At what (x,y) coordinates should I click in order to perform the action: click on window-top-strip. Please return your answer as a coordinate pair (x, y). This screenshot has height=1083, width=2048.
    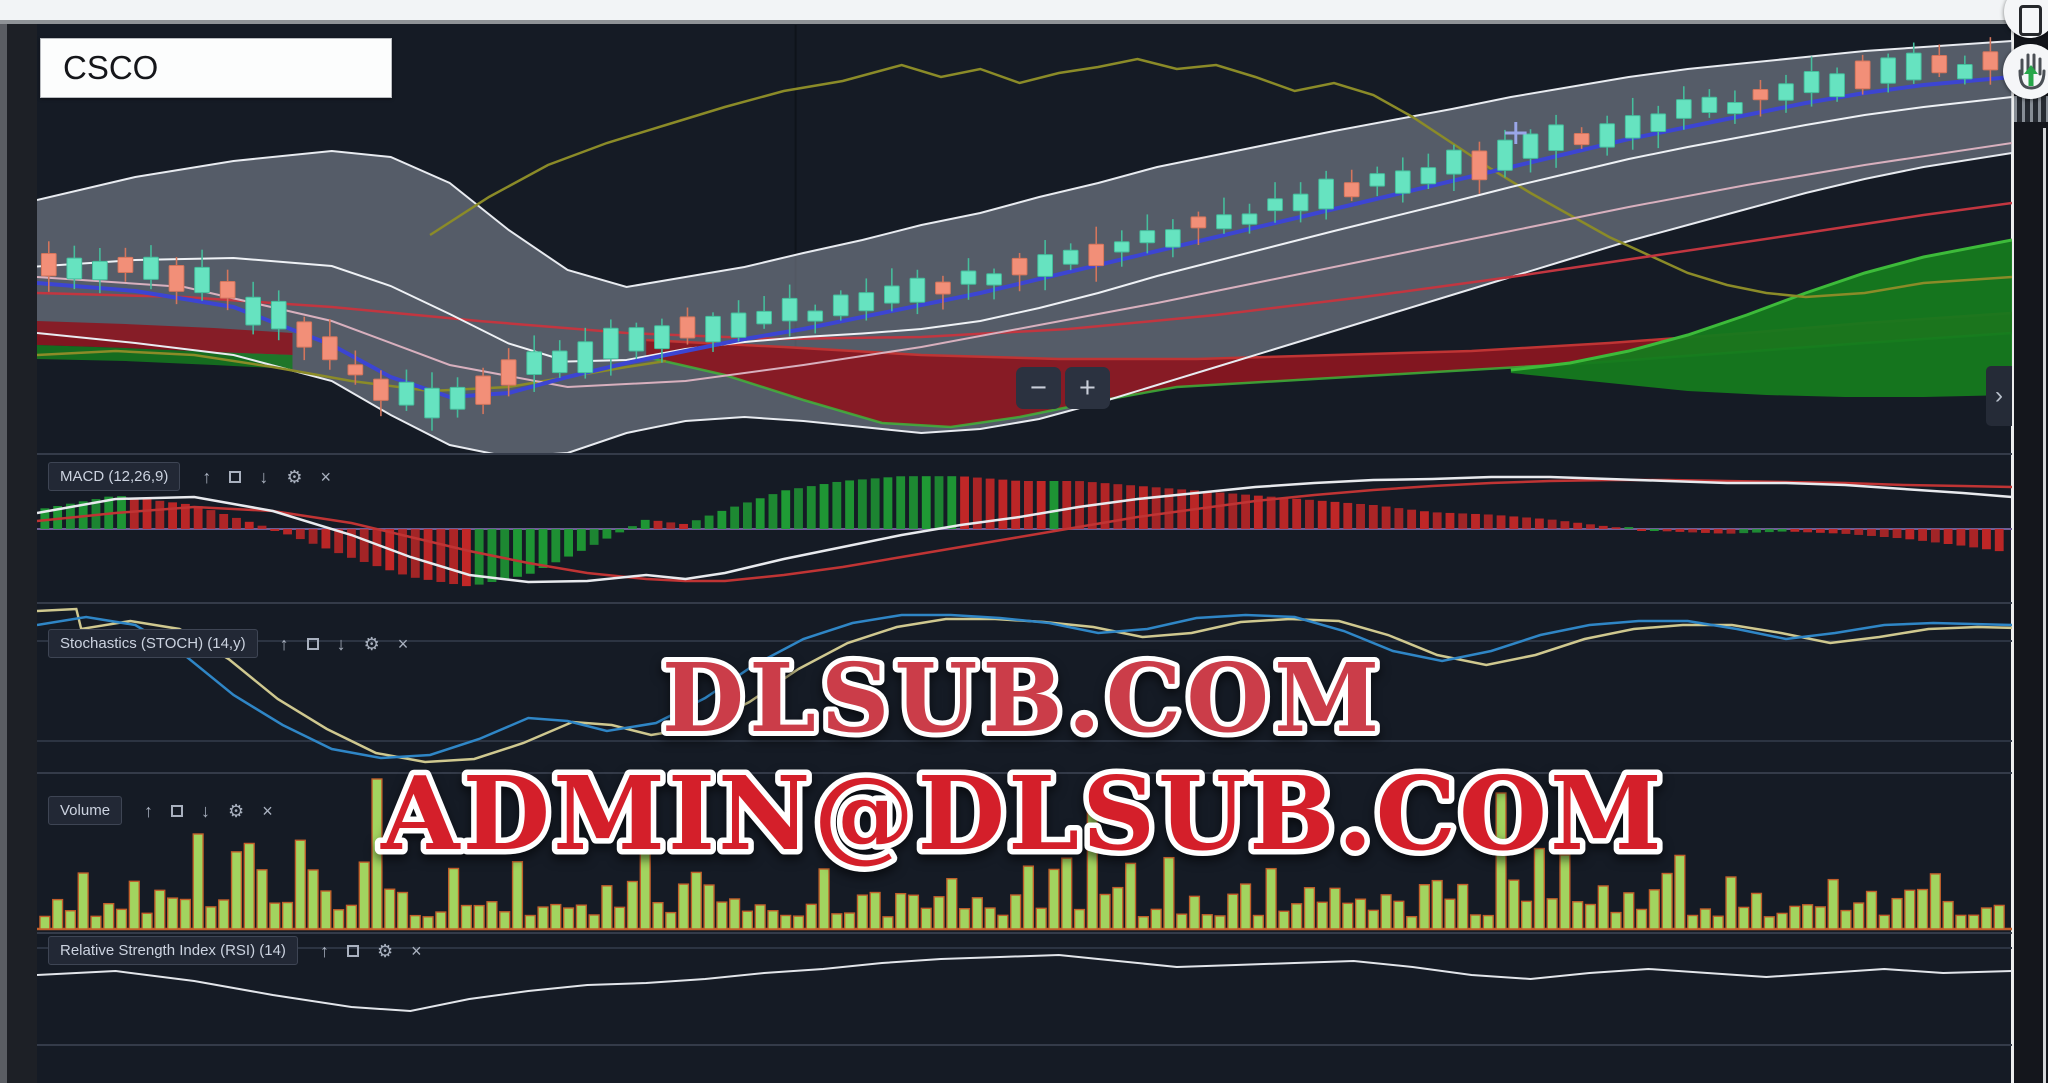
    Looking at the image, I should click on (1024, 10).